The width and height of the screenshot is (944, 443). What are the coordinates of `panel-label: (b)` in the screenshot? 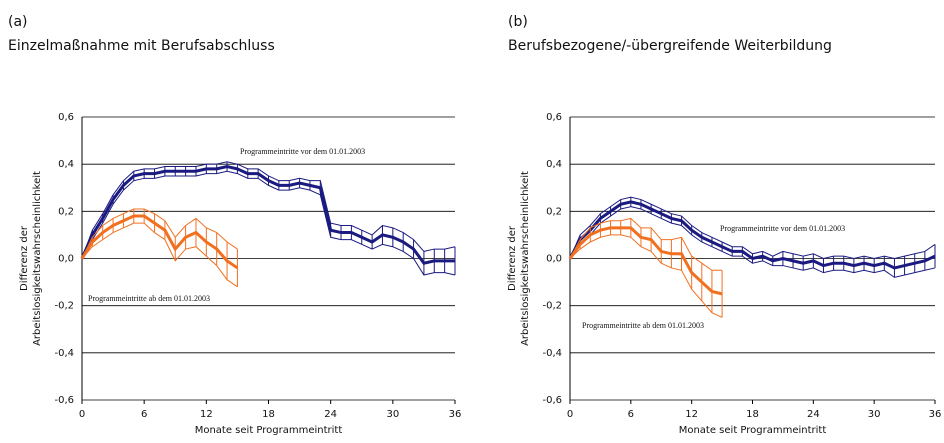 It's located at (518, 22).